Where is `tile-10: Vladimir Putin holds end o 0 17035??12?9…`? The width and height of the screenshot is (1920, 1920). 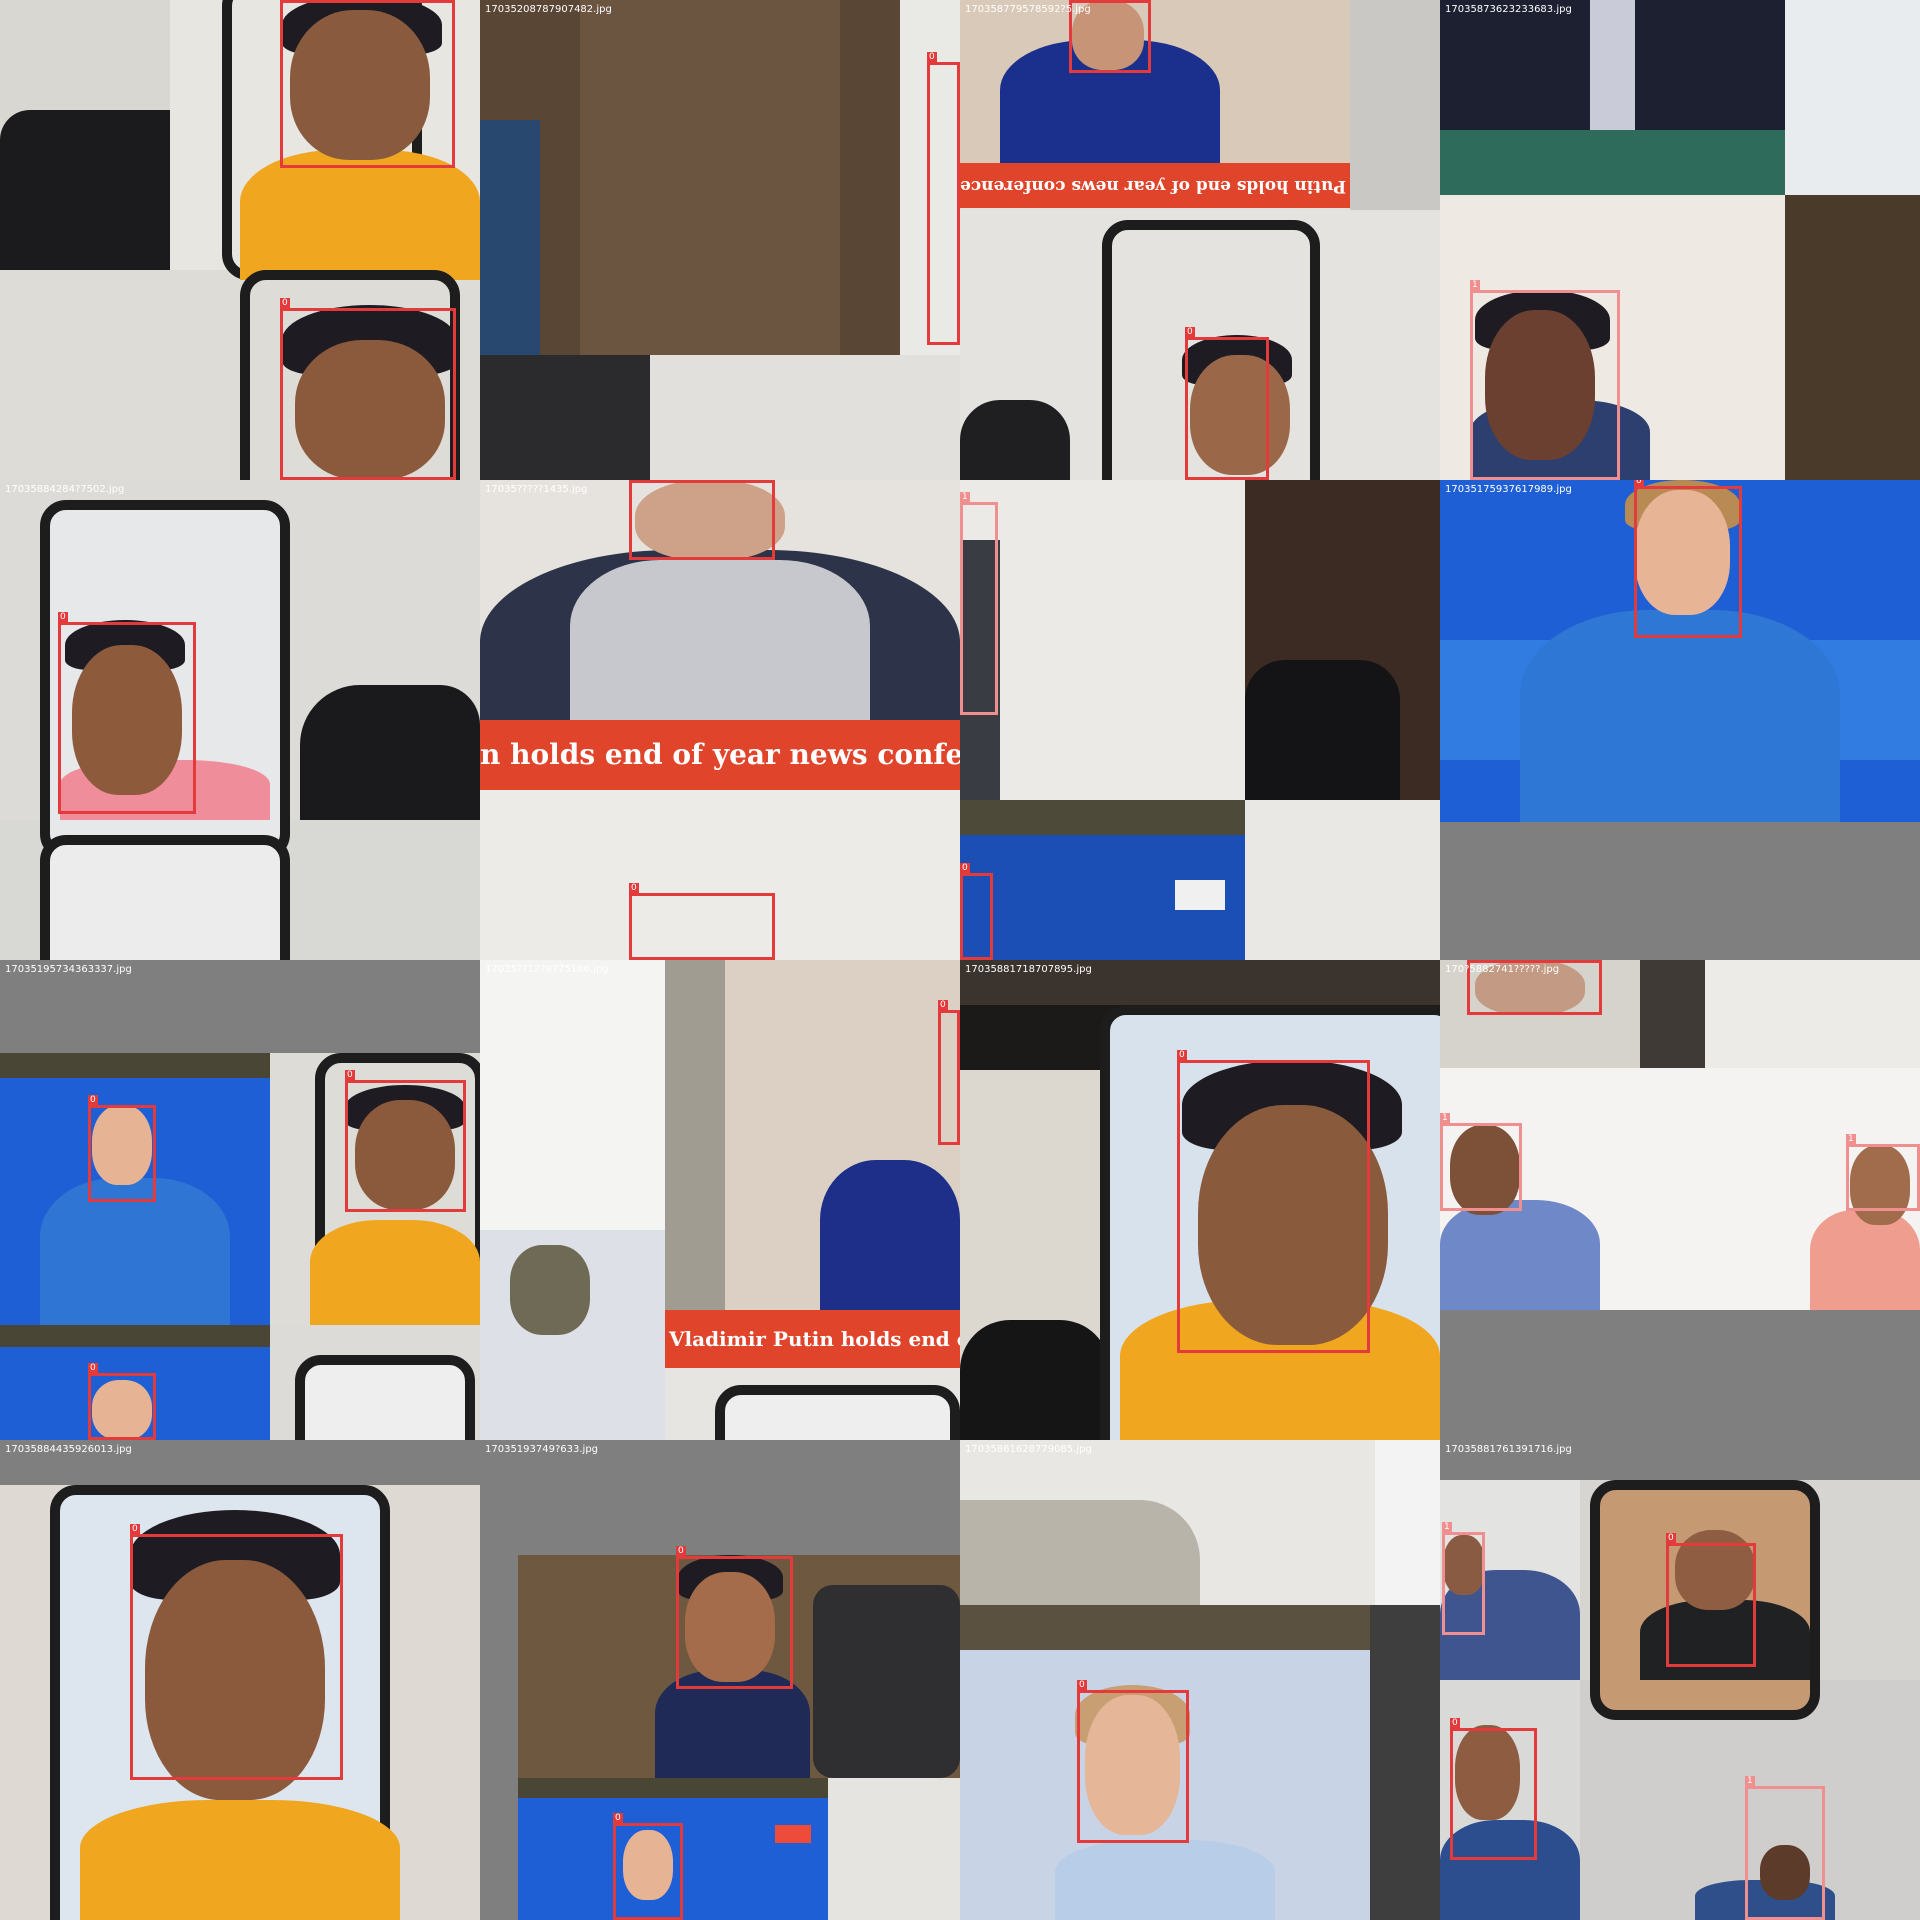
tile-10: Vladimir Putin holds end o 0 17035??12?9… is located at coordinates (720, 1200).